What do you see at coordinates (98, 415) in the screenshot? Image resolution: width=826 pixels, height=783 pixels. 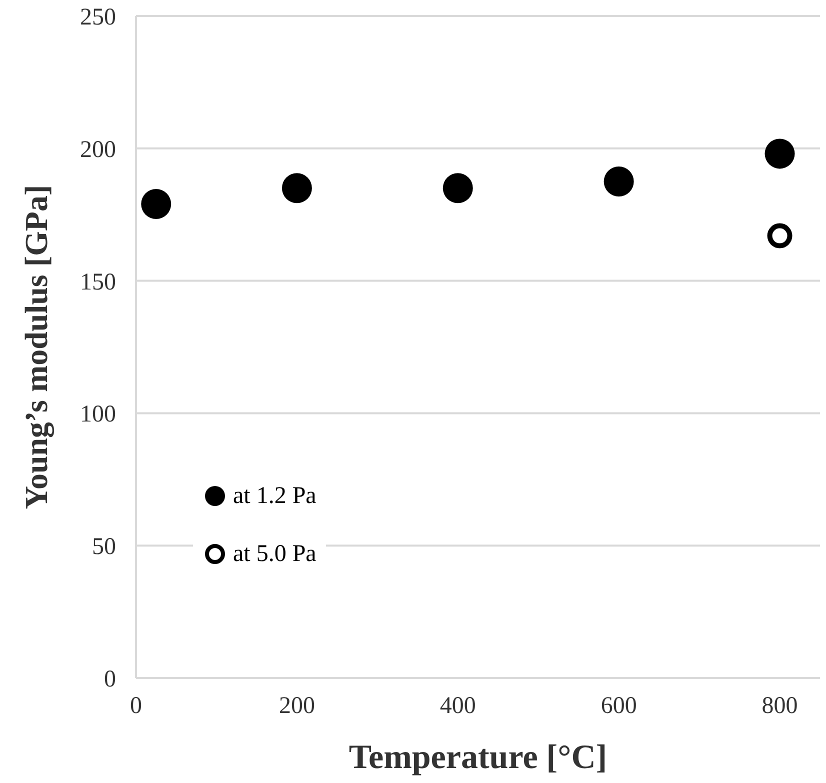 I see `y-tick-label: 100` at bounding box center [98, 415].